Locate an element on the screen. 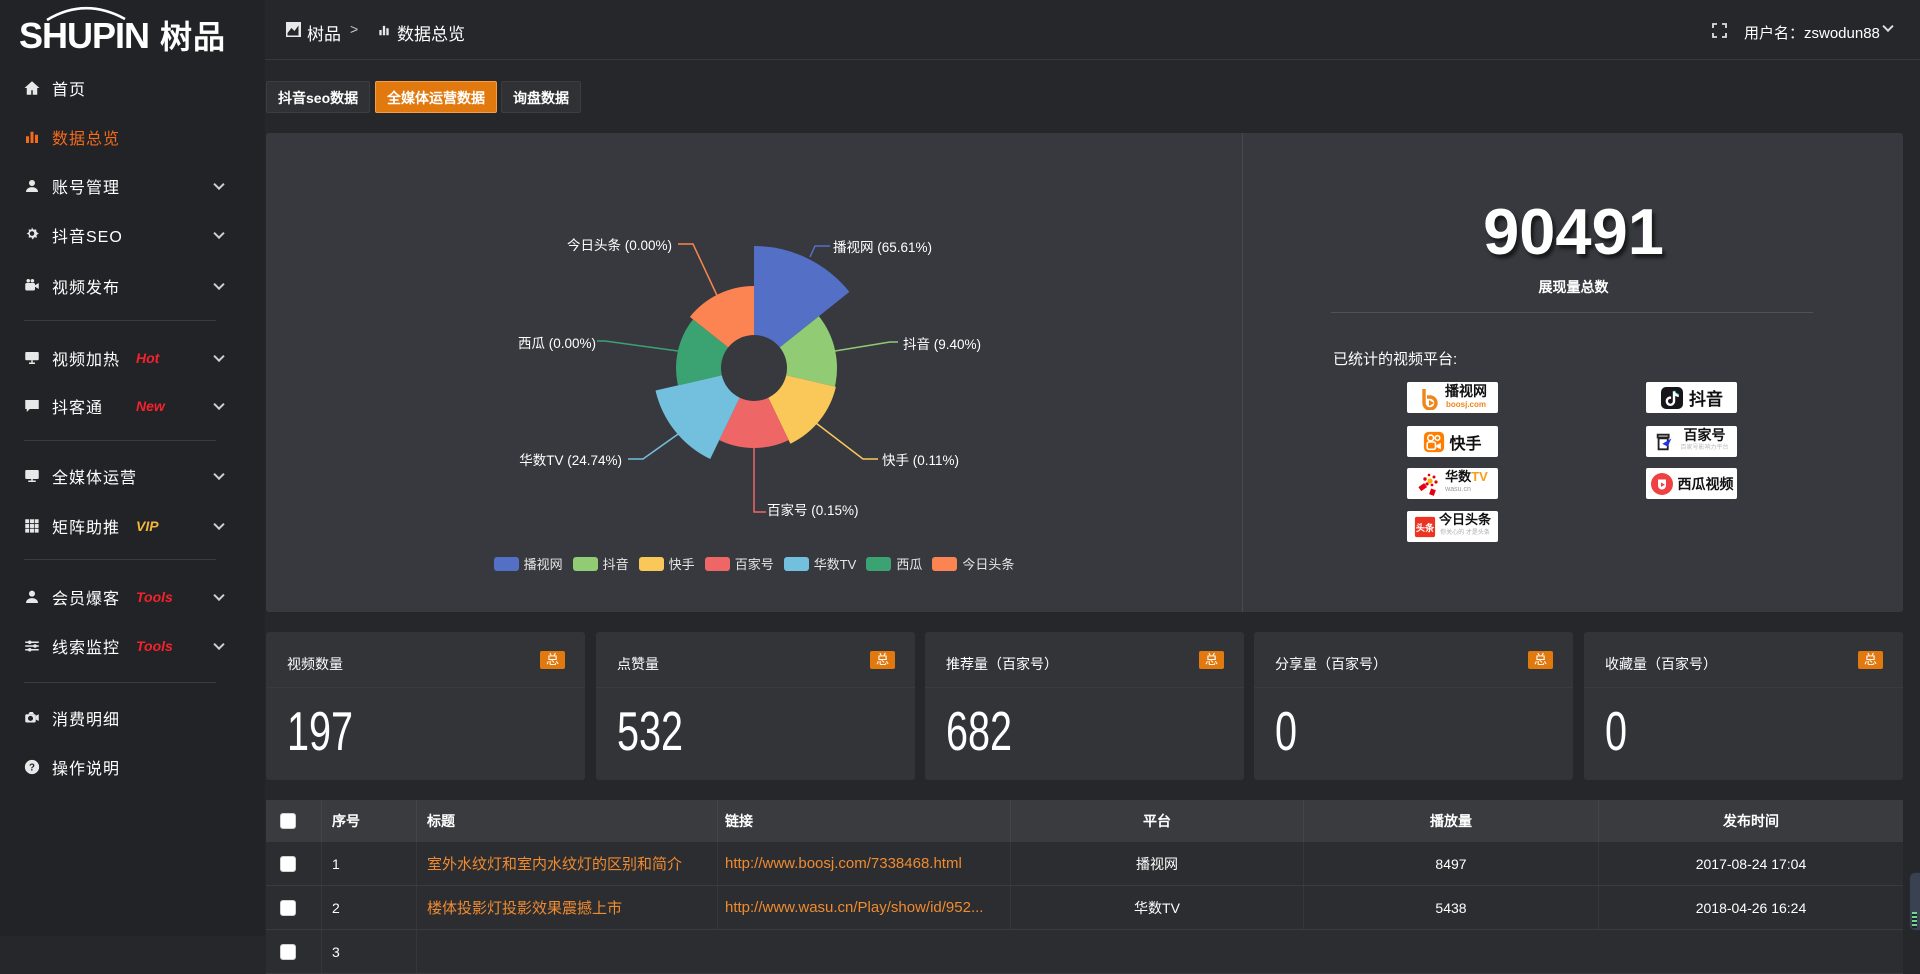  svg-text: 头条 is located at coordinates (1425, 527).